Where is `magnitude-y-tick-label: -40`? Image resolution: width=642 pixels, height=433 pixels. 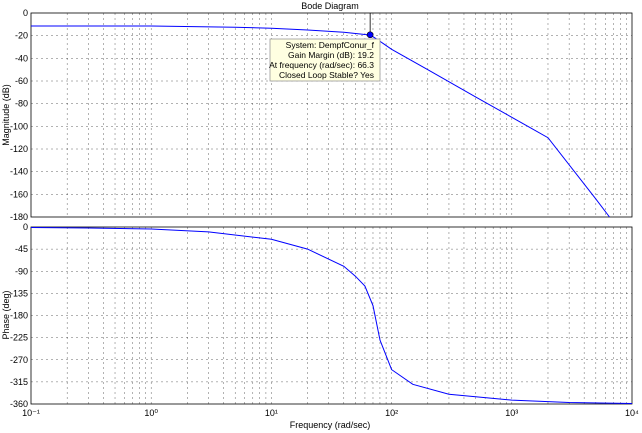 magnitude-y-tick-label: -40 is located at coordinates (21, 58).